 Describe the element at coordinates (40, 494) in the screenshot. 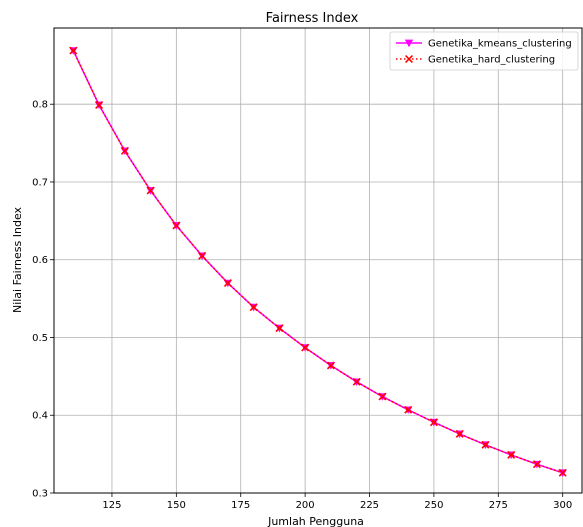

I see `y-tick-label: 0.3` at that location.